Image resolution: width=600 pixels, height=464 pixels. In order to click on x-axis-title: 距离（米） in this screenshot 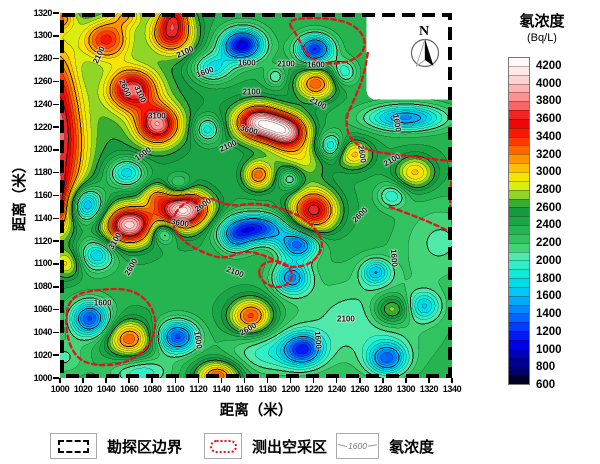, I will do `click(256, 411)`.